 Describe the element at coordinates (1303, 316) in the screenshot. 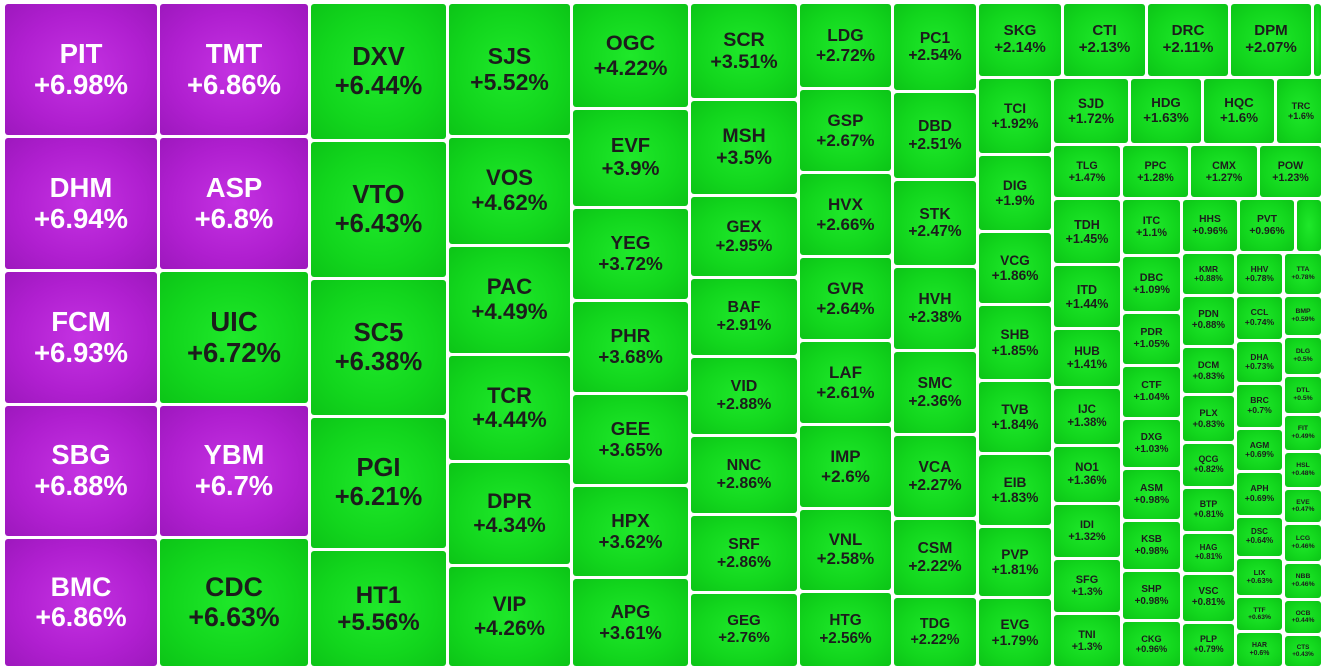

I see `tile-bmp: BMP +0.59%` at that location.